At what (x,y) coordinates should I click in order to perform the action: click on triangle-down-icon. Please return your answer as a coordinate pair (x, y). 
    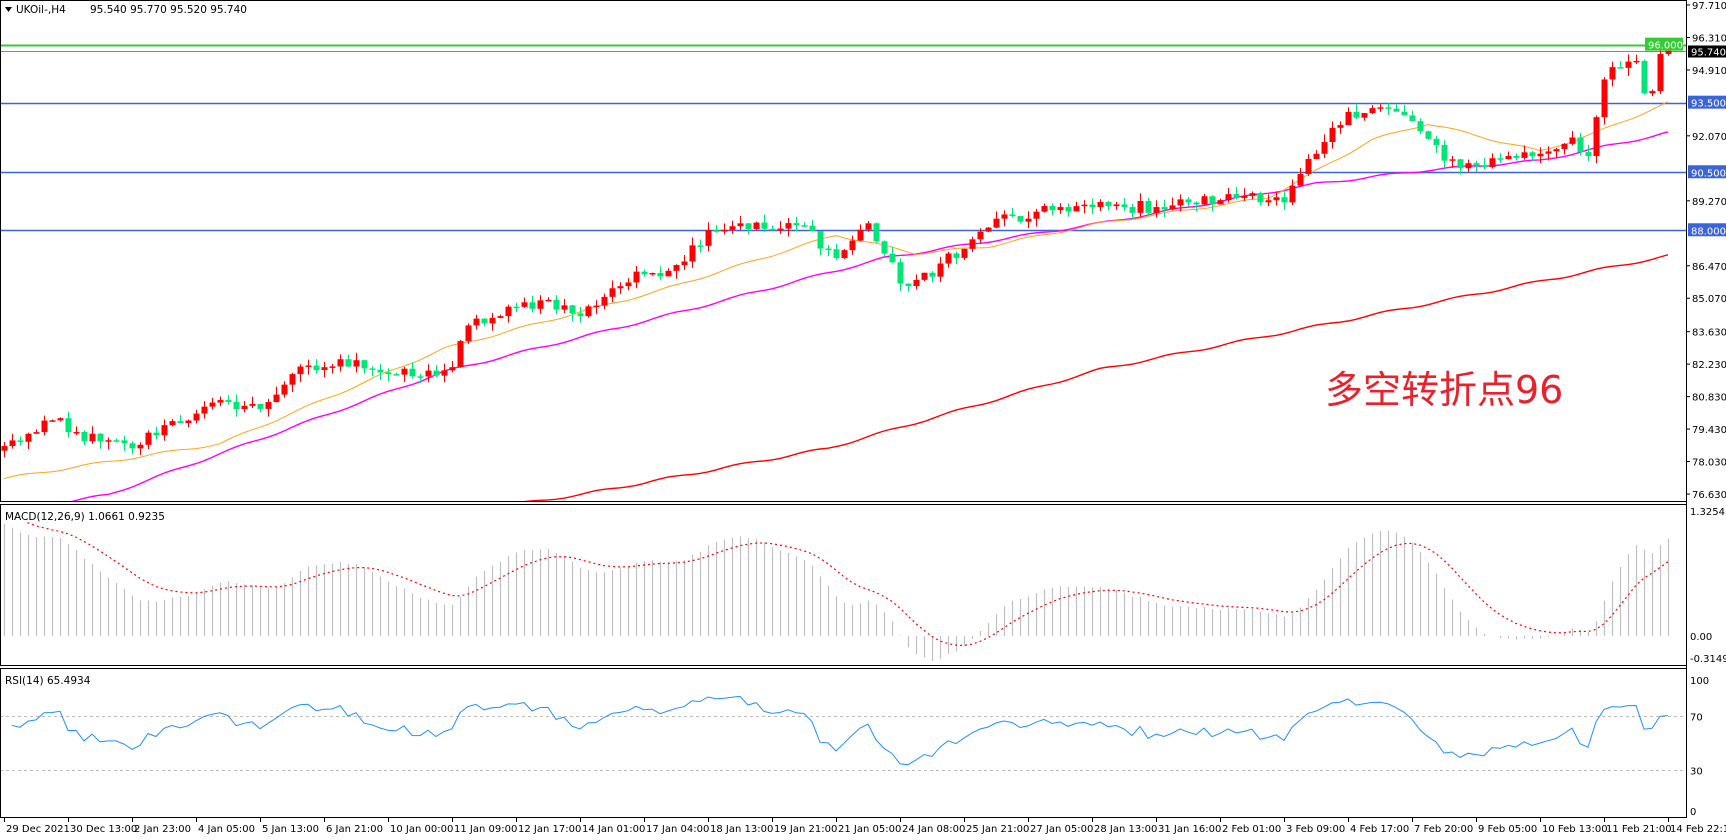
    Looking at the image, I should click on (8, 9).